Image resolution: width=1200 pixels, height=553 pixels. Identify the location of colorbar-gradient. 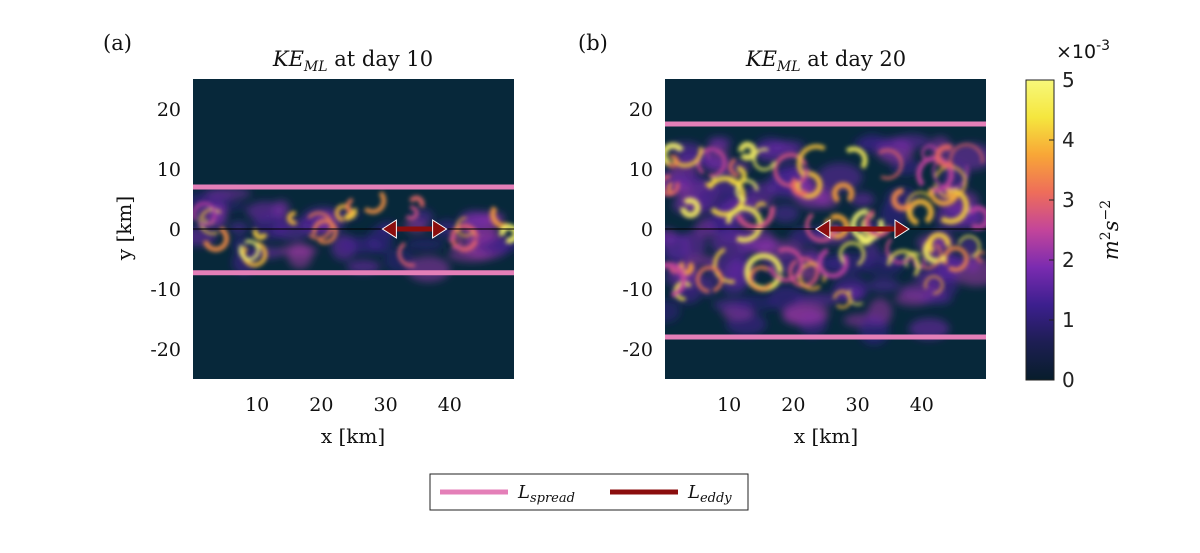
(1040, 230).